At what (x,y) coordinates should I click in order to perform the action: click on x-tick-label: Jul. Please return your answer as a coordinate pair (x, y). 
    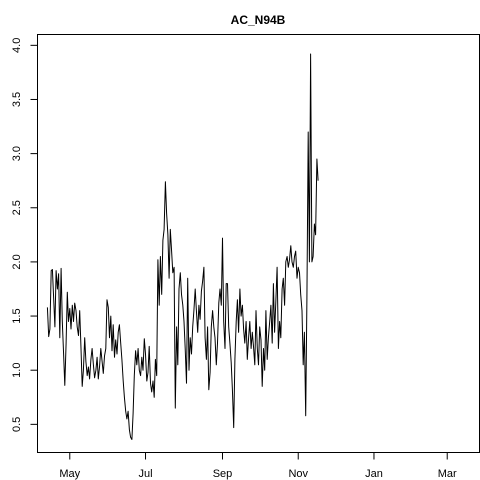
    Looking at the image, I should click on (145, 474).